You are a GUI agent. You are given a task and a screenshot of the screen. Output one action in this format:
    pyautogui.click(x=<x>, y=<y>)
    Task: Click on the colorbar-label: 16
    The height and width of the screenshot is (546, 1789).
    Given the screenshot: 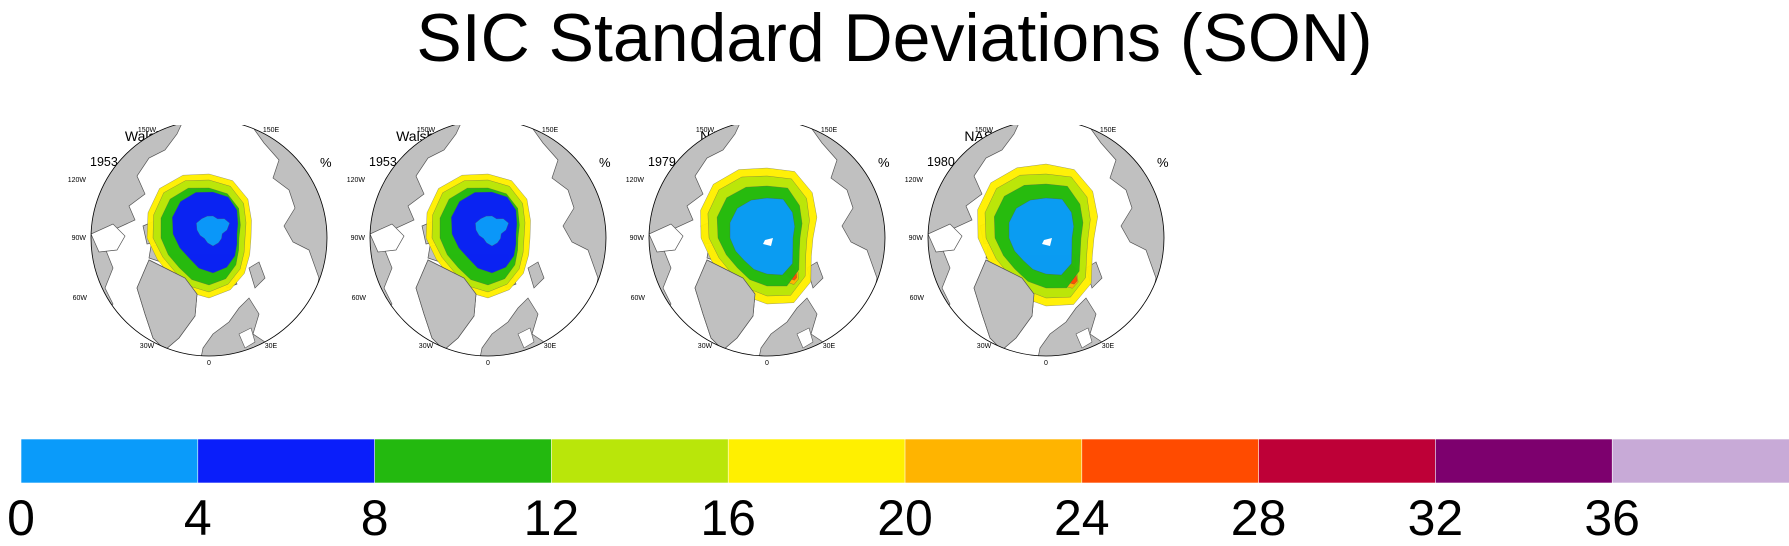 What is the action you would take?
    pyautogui.click(x=728, y=518)
    